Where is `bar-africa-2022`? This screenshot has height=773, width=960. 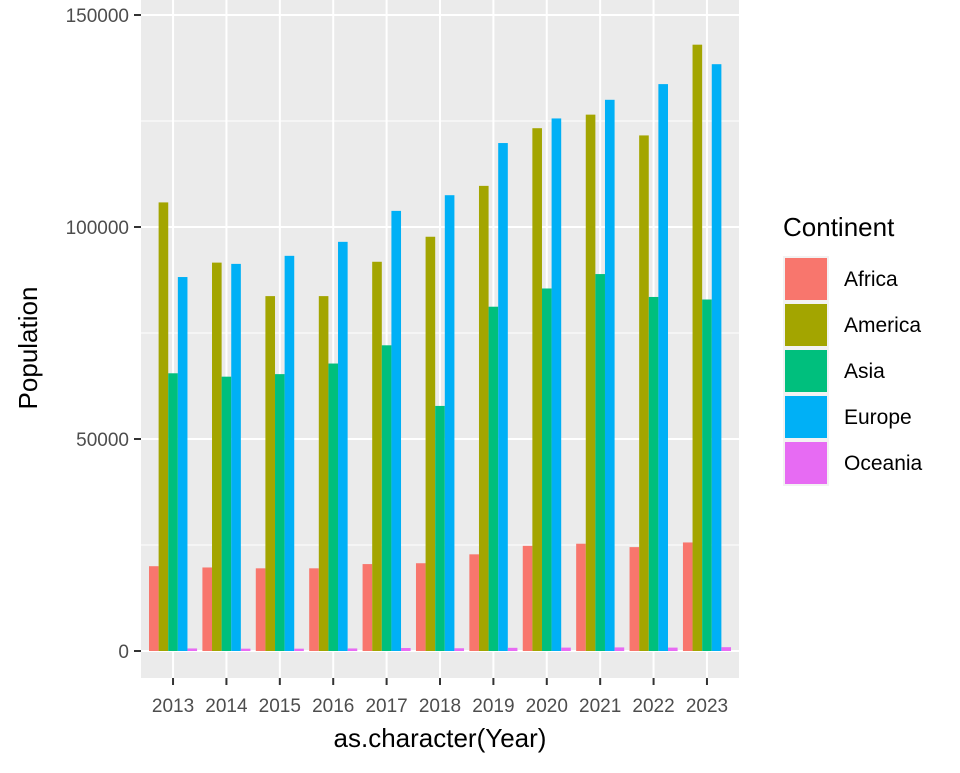 bar-africa-2022 is located at coordinates (634, 599).